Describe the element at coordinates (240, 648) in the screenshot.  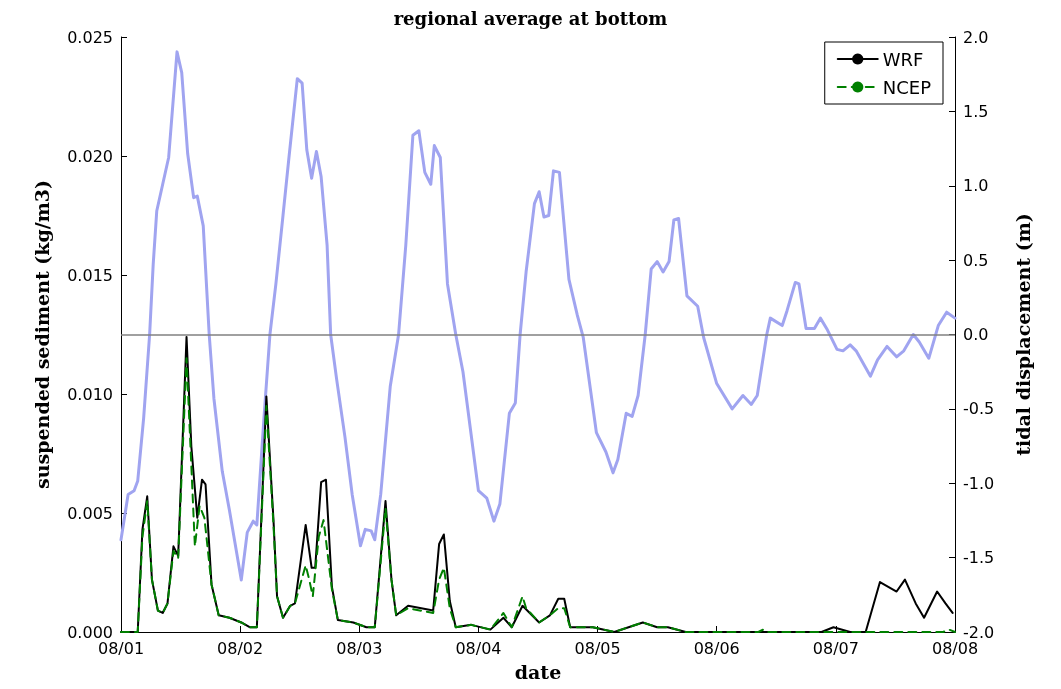
I see `x-tick-label: 08/02` at that location.